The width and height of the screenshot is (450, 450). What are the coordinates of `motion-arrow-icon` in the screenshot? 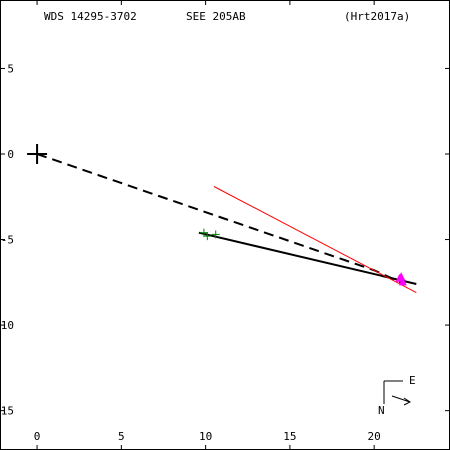 It's located at (401, 400).